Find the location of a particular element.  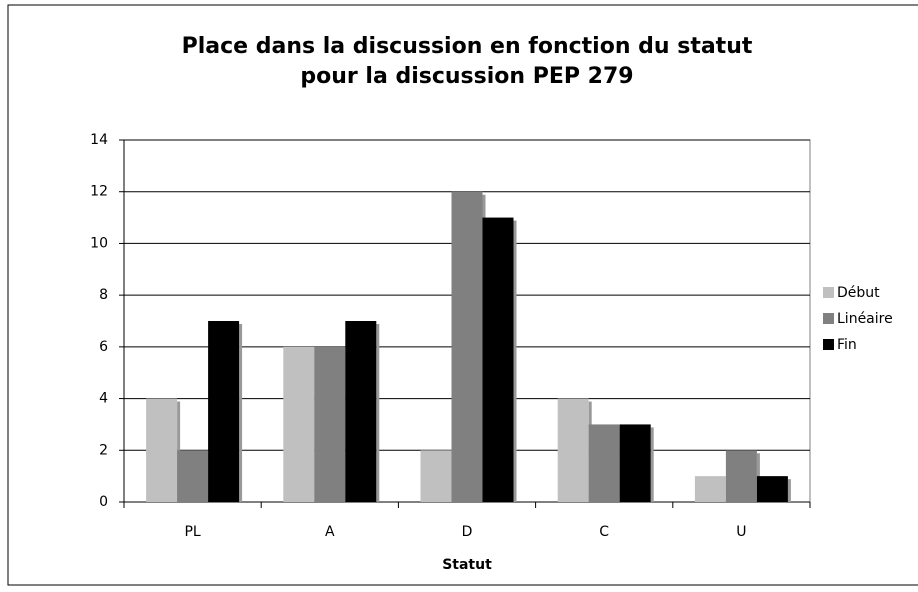

y-tick-label: 10 is located at coordinates (99, 243).